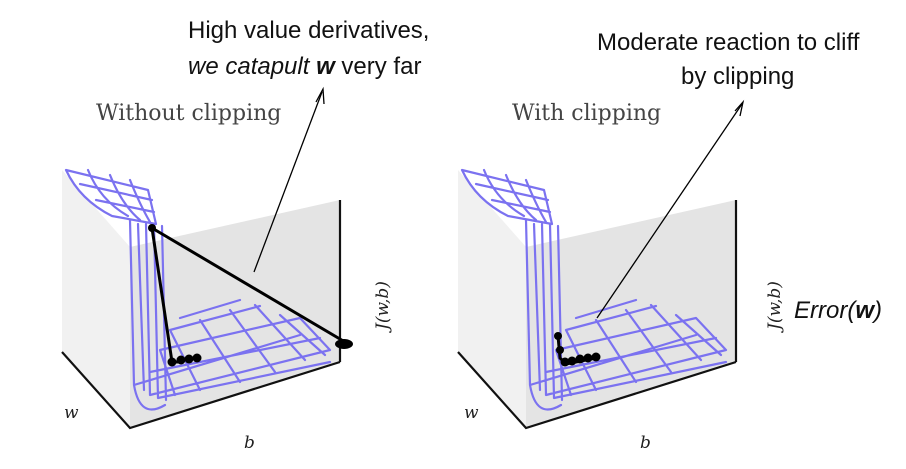 This screenshot has width=906, height=469. What do you see at coordinates (826, 310) in the screenshot?
I see `error-label-prefix: Error(` at bounding box center [826, 310].